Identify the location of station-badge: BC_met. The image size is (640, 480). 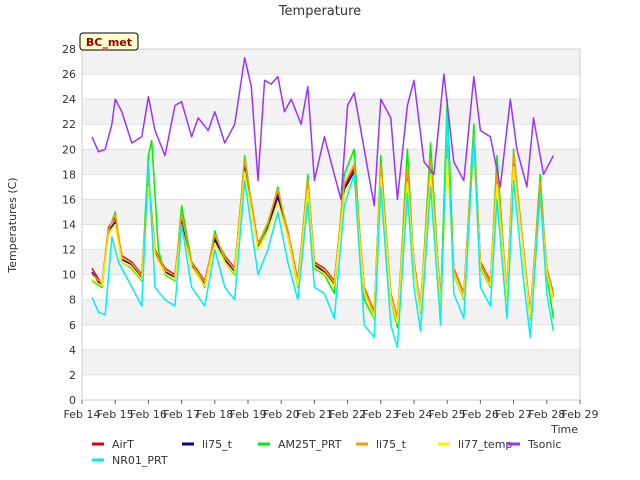
(109, 41).